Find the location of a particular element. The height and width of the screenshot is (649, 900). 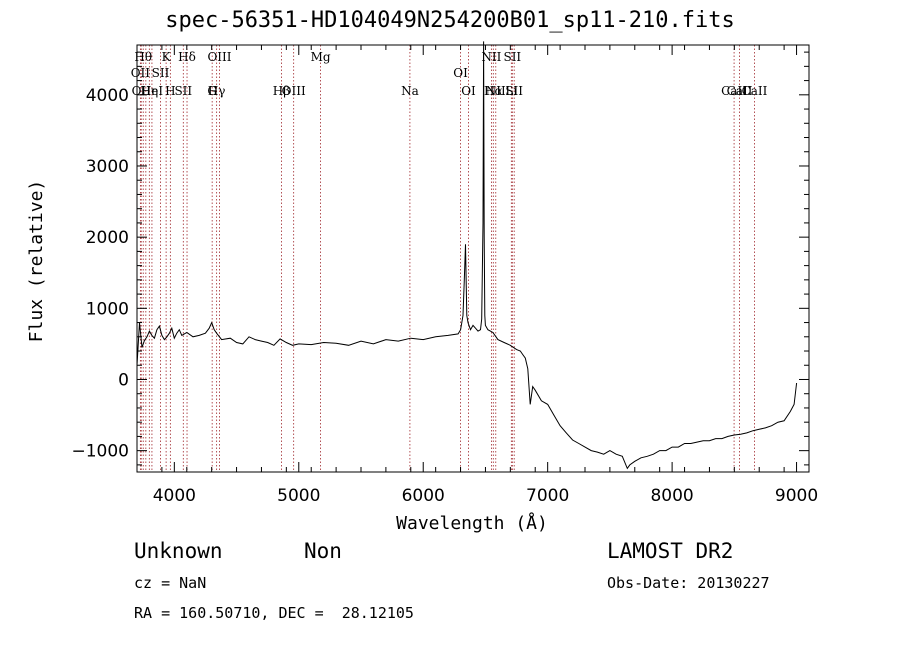

line-marker-label: G is located at coordinates (212, 91).